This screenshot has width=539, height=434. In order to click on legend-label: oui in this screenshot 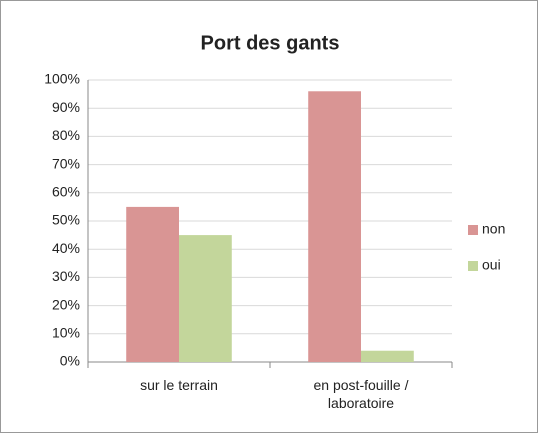, I will do `click(491, 265)`.